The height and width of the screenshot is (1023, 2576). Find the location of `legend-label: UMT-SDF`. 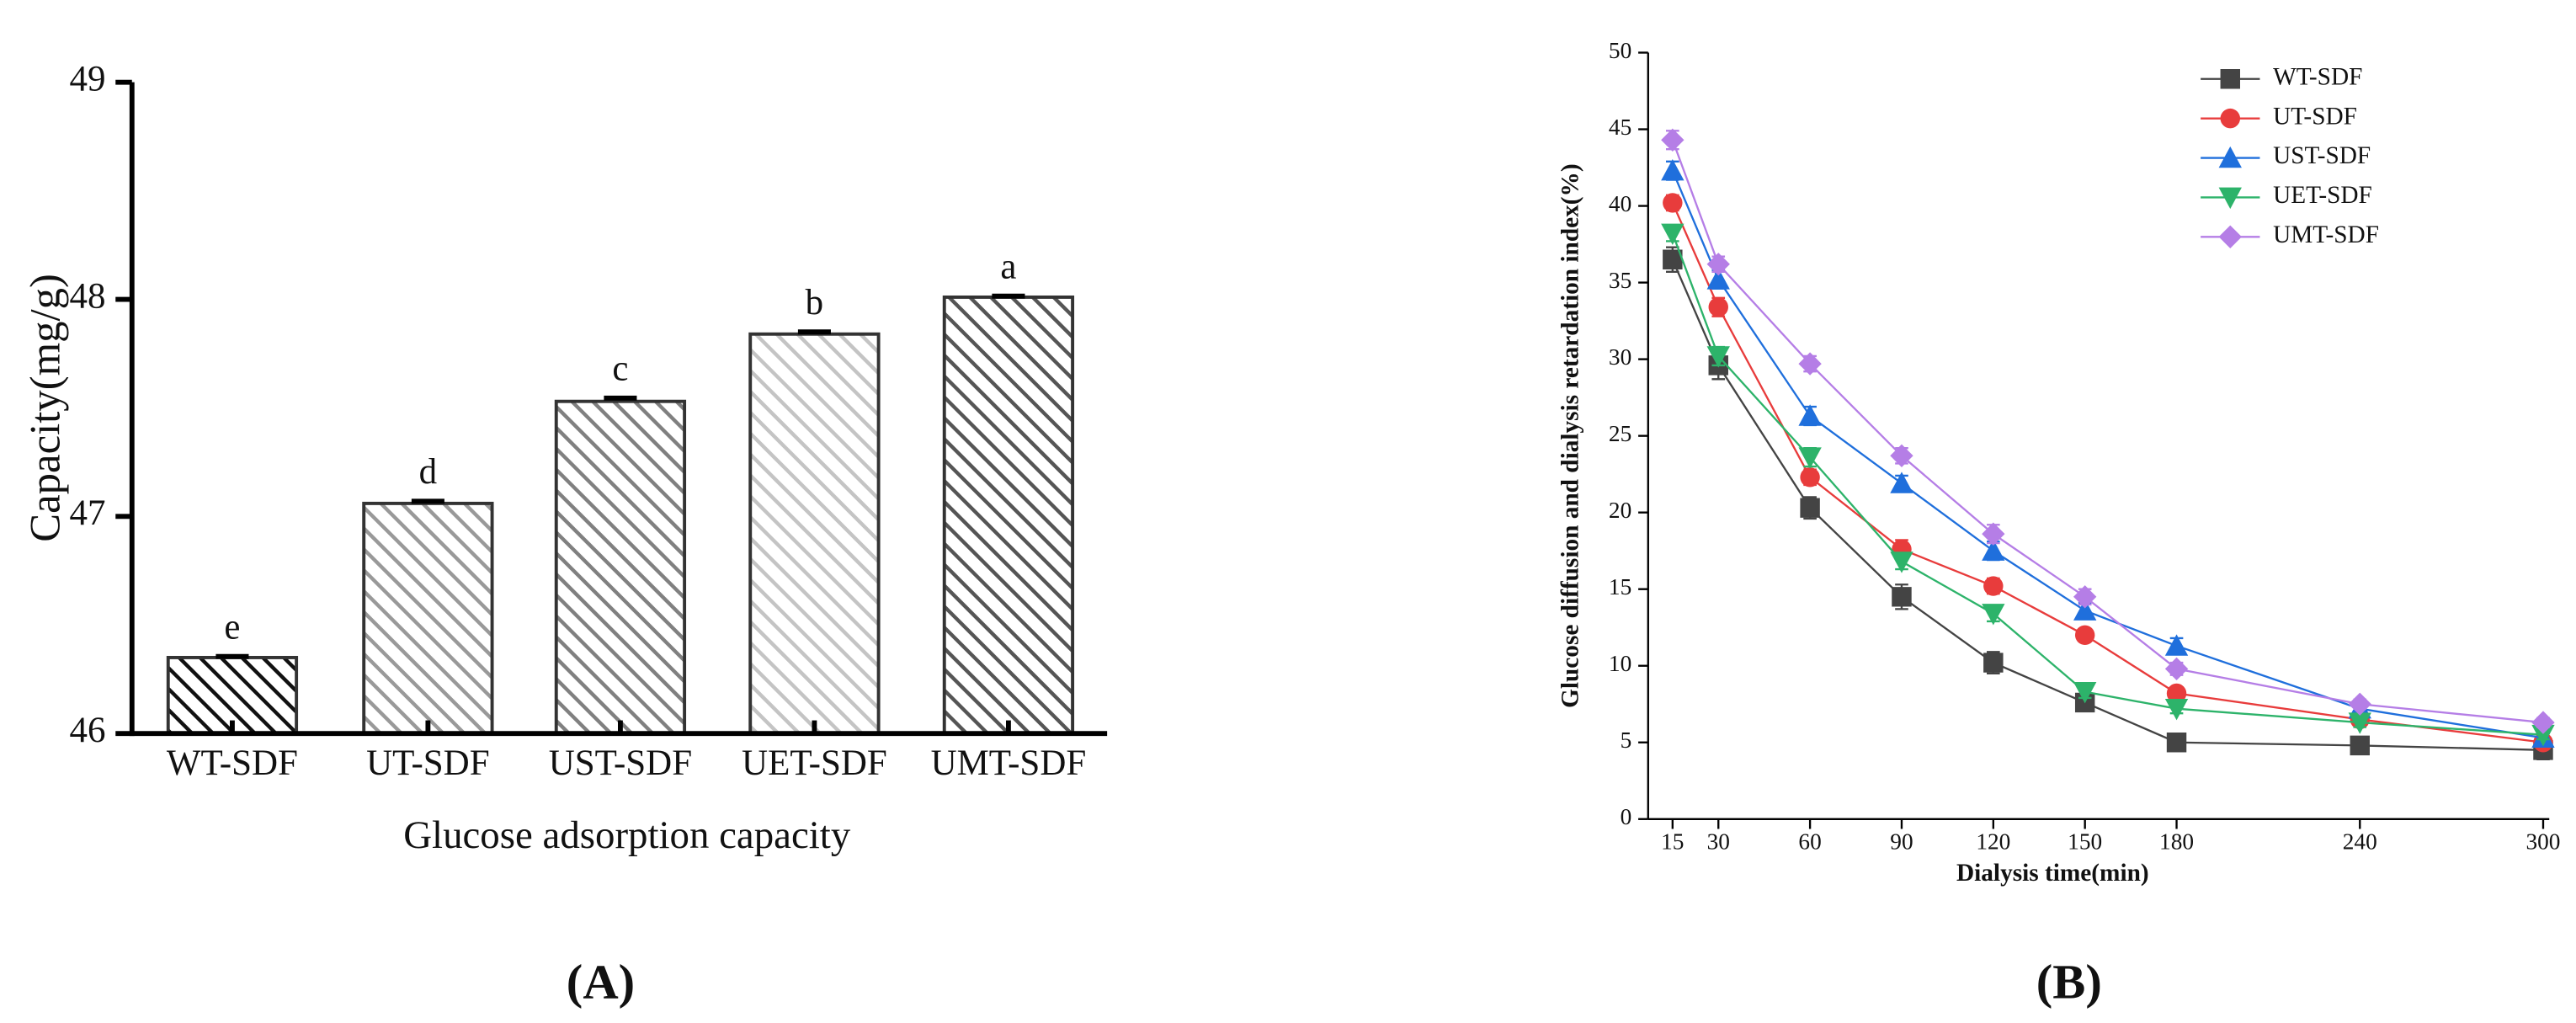

legend-label: UMT-SDF is located at coordinates (2326, 234).